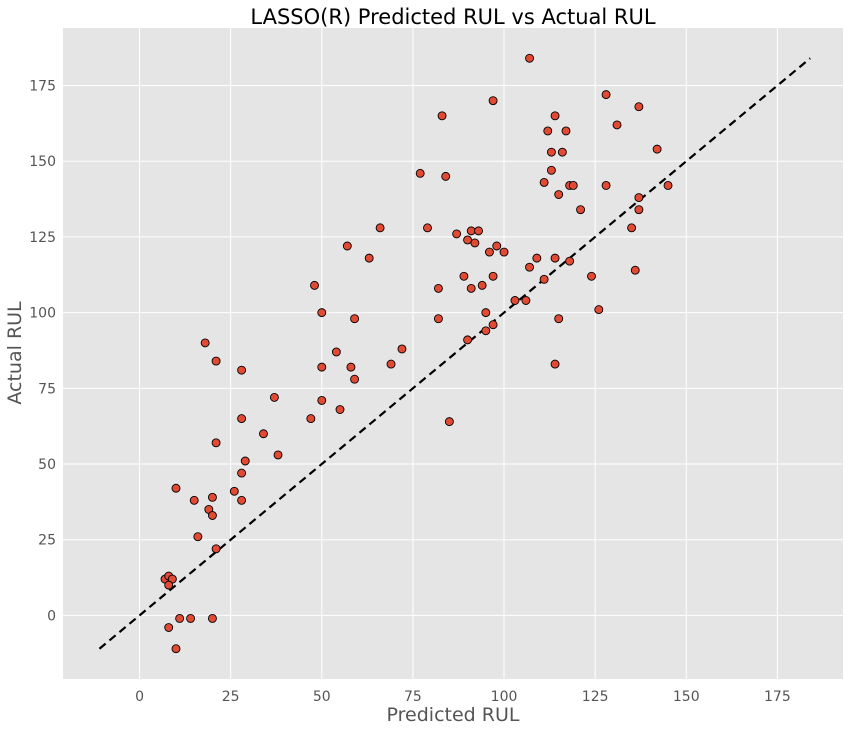 The image size is (851, 730). I want to click on x-axis-label: Predicted RUL, so click(453, 715).